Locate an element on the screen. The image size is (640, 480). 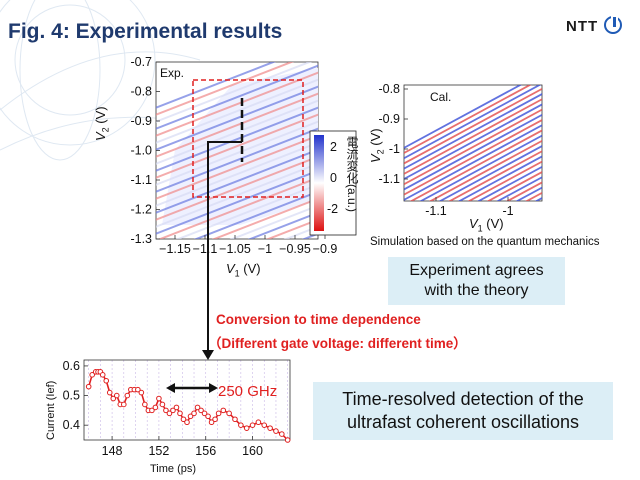
agree-note-line1: Experiment agrees is located at coordinates (476, 270).